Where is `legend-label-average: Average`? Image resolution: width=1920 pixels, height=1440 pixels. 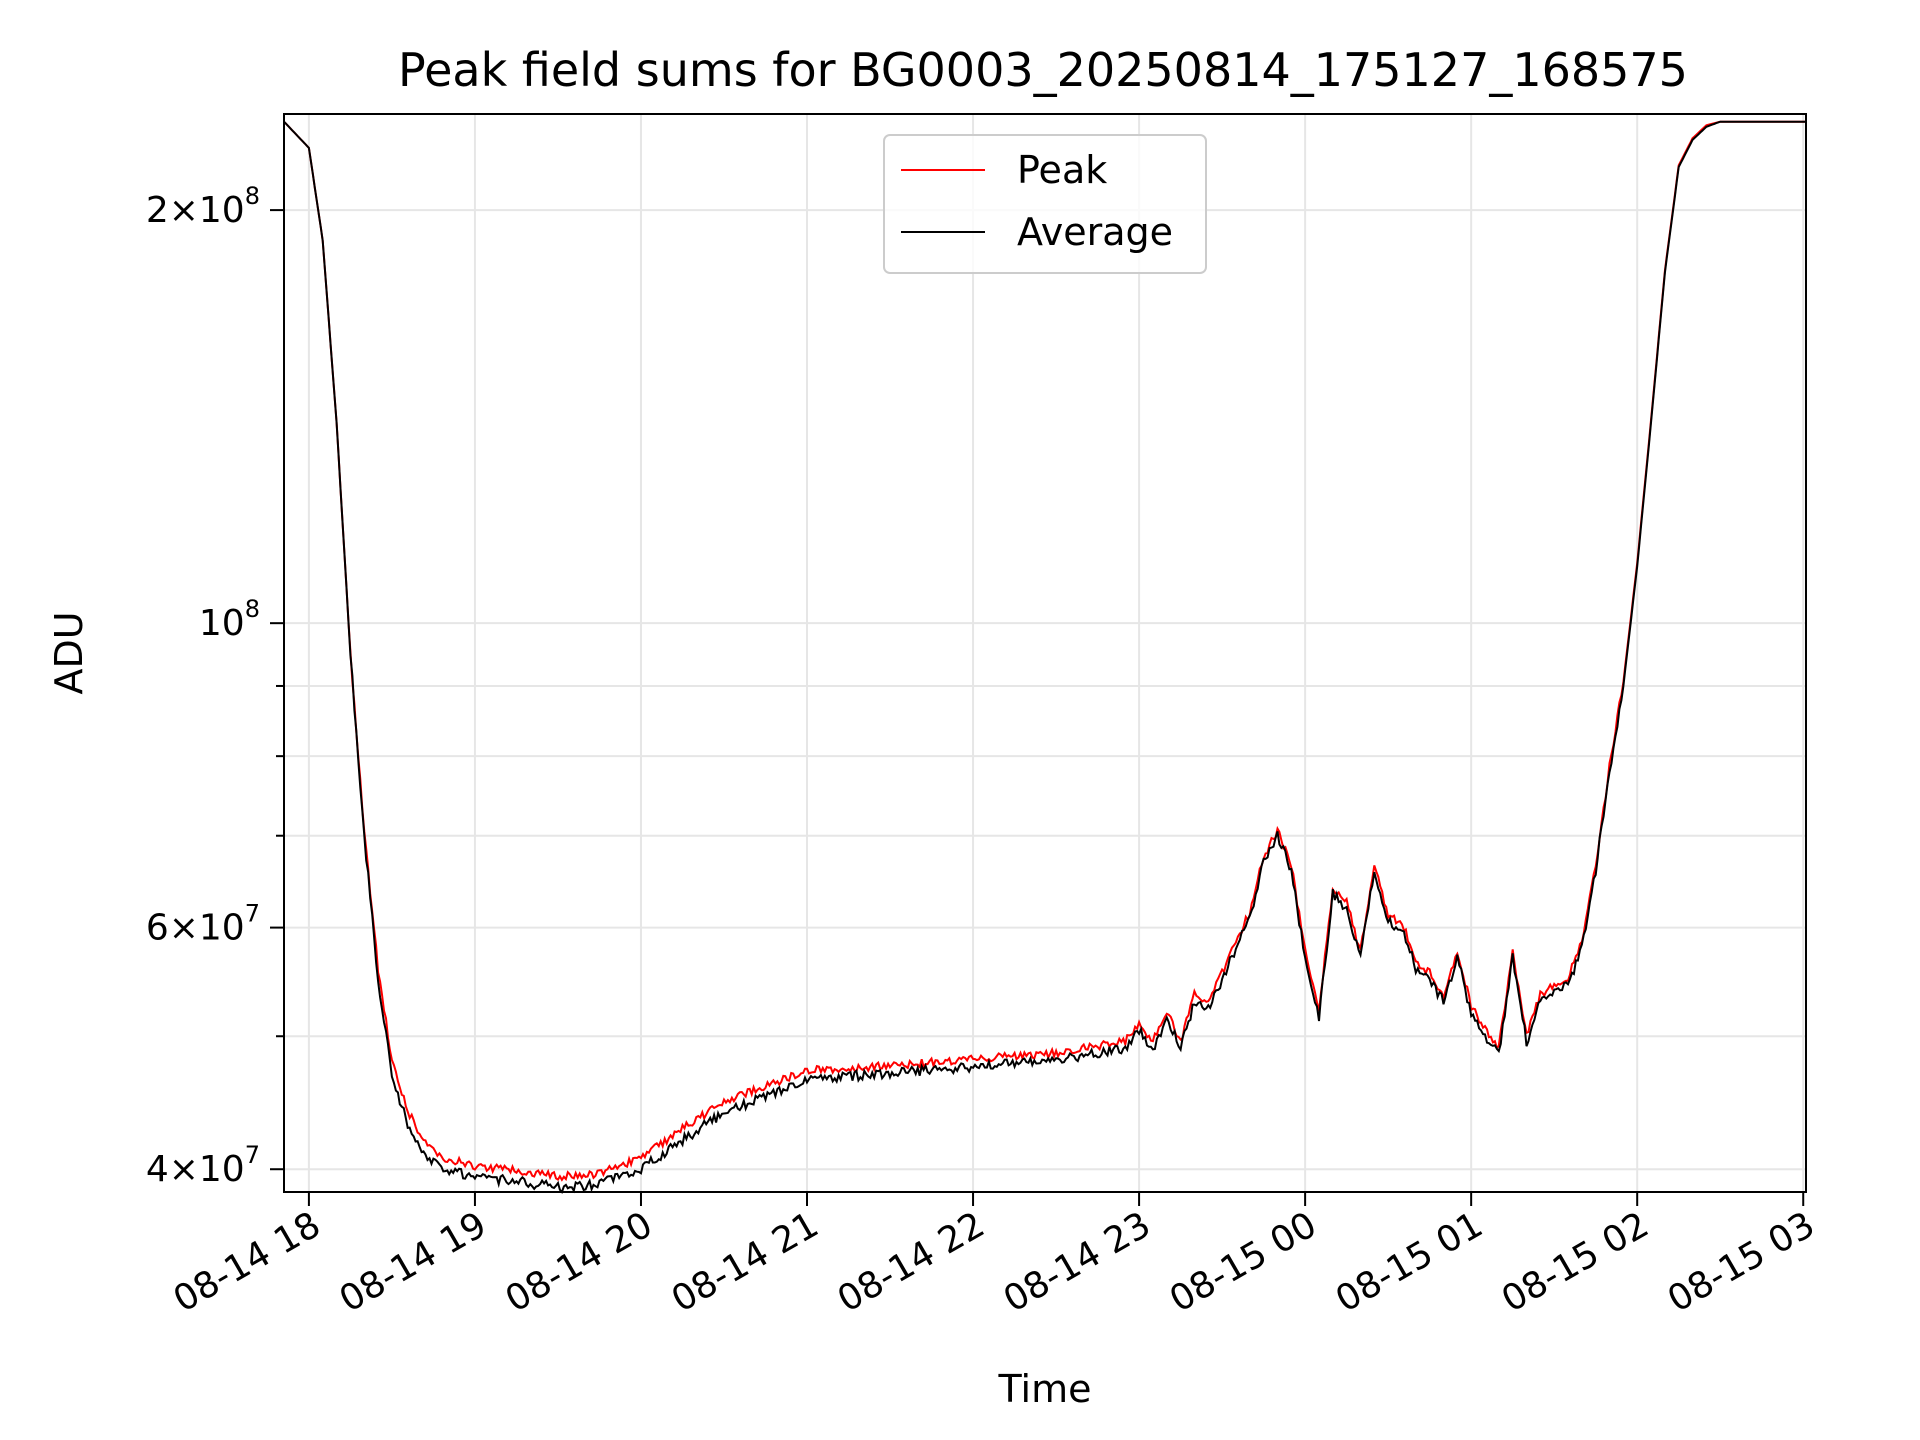 legend-label-average: Average is located at coordinates (1095, 232).